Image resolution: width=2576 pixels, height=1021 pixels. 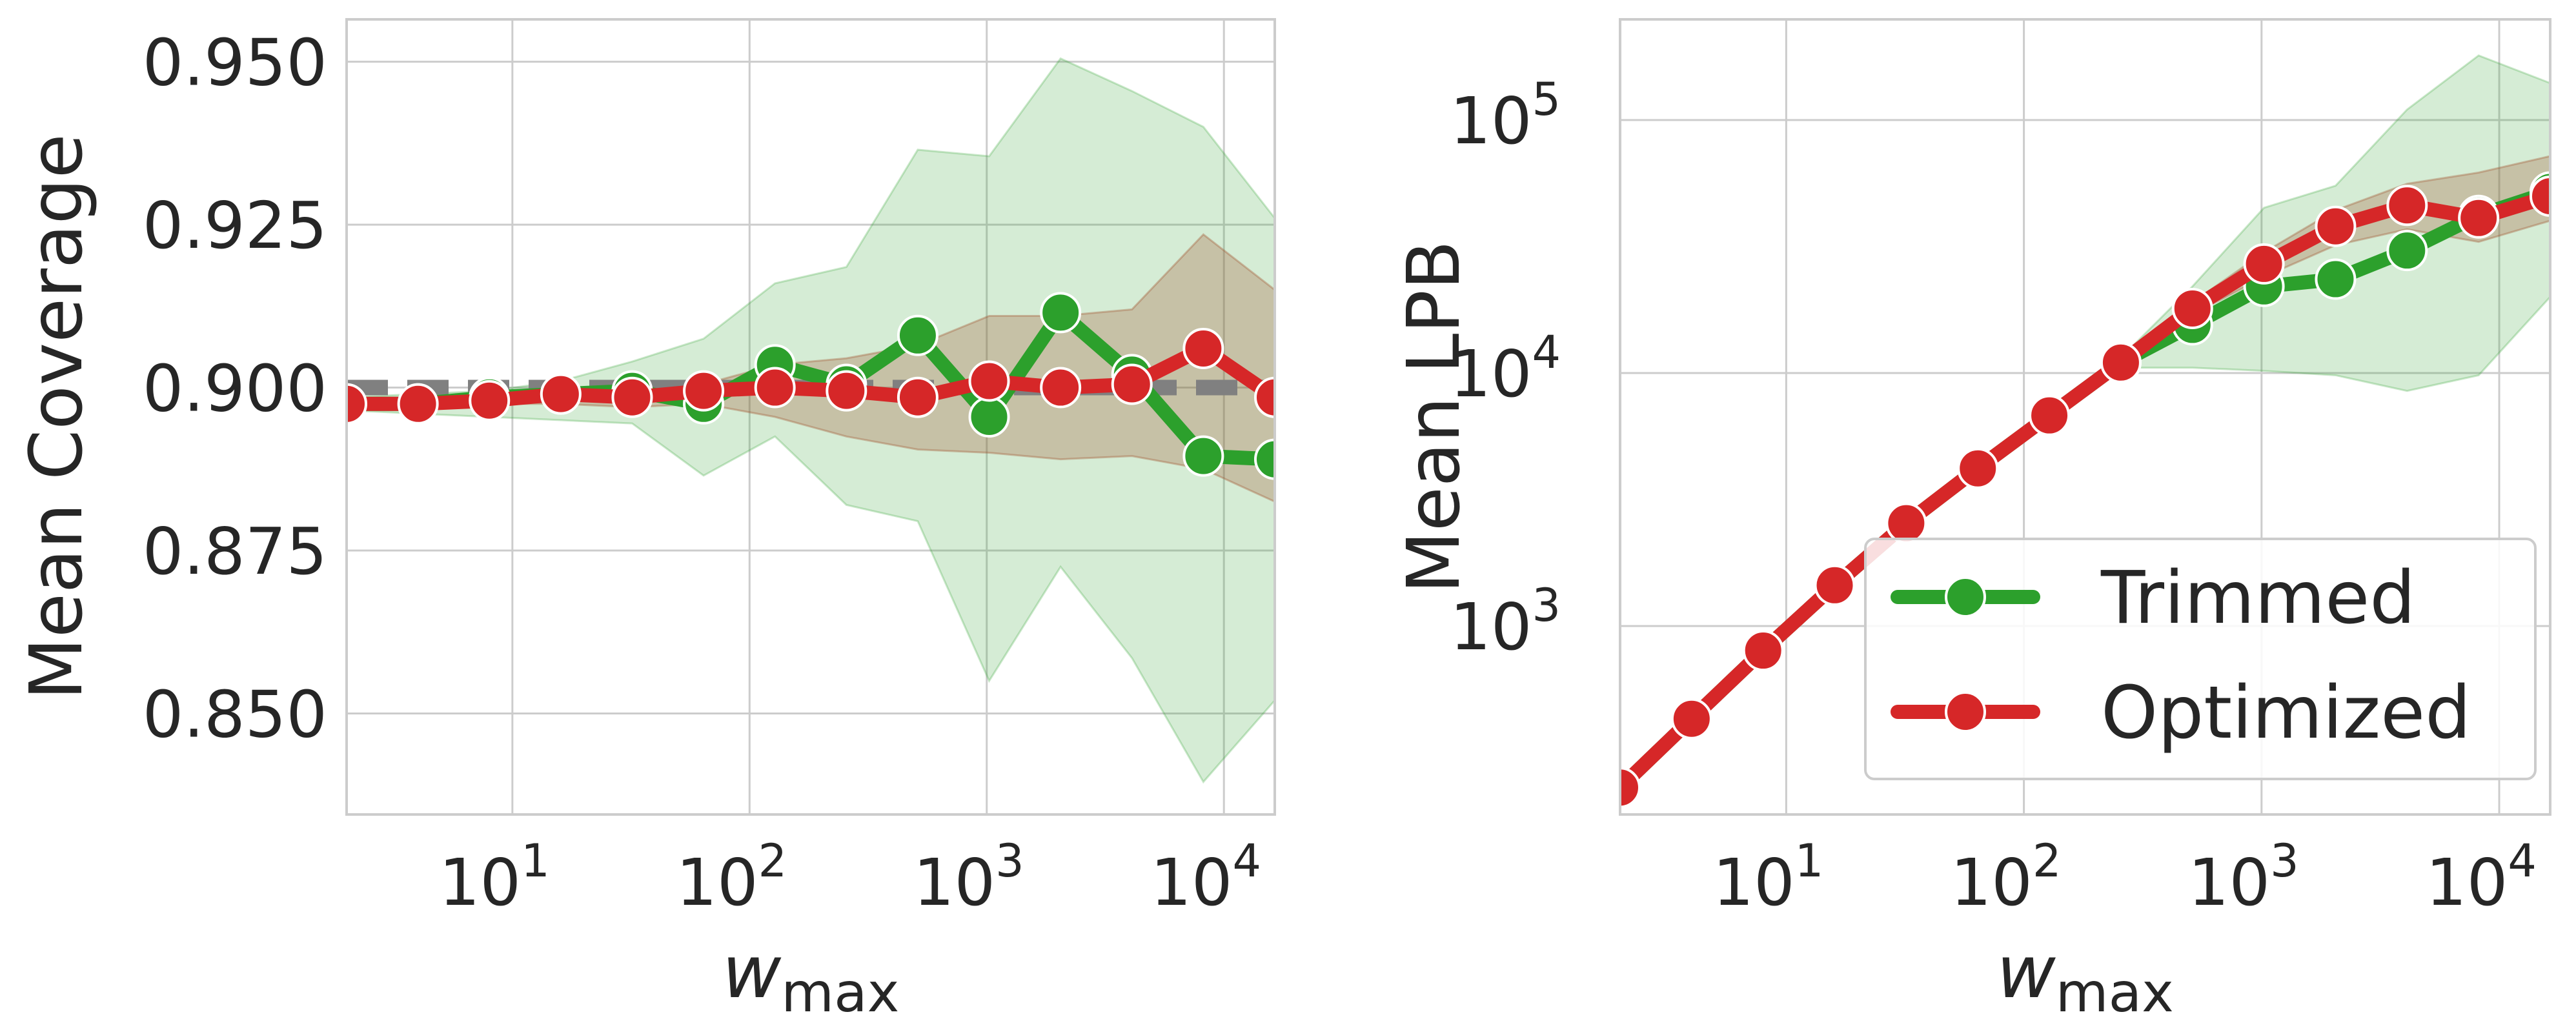 I want to click on optimized-legend-label: Optimized, so click(x=2286, y=713).